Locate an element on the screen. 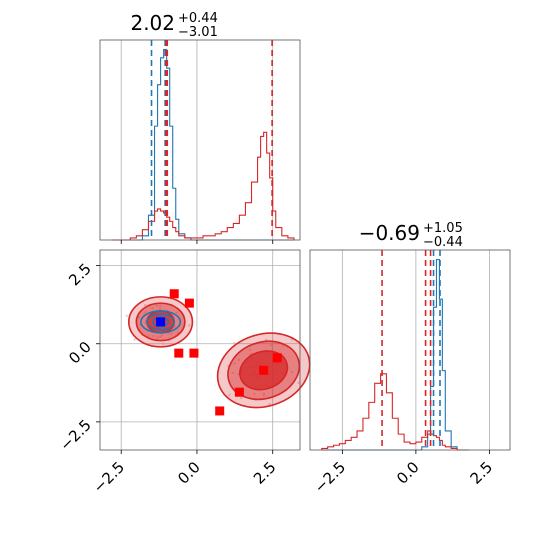  hist-right-title-value: −0.69 is located at coordinates (389, 233).